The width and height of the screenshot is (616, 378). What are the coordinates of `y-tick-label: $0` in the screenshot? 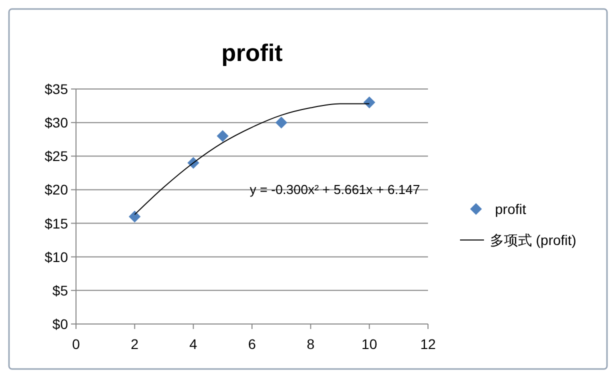 It's located at (60, 324).